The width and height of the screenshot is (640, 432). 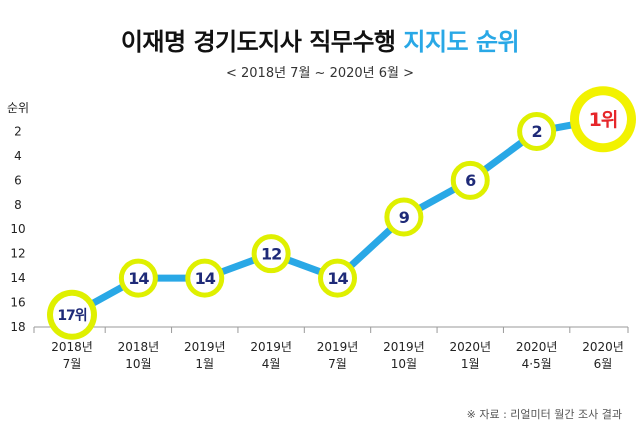 What do you see at coordinates (18, 108) in the screenshot?
I see `y-axis-label: 순위` at bounding box center [18, 108].